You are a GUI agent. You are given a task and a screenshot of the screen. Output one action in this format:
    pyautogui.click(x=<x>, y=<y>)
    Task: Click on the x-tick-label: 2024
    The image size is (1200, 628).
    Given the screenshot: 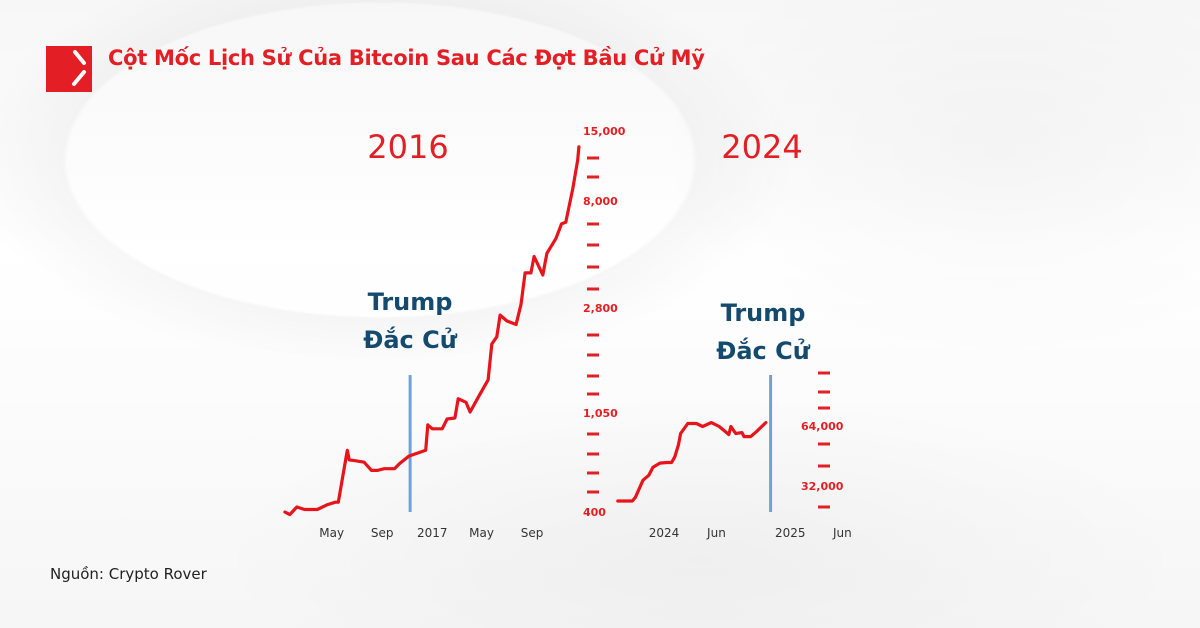 What is the action you would take?
    pyautogui.click(x=664, y=533)
    